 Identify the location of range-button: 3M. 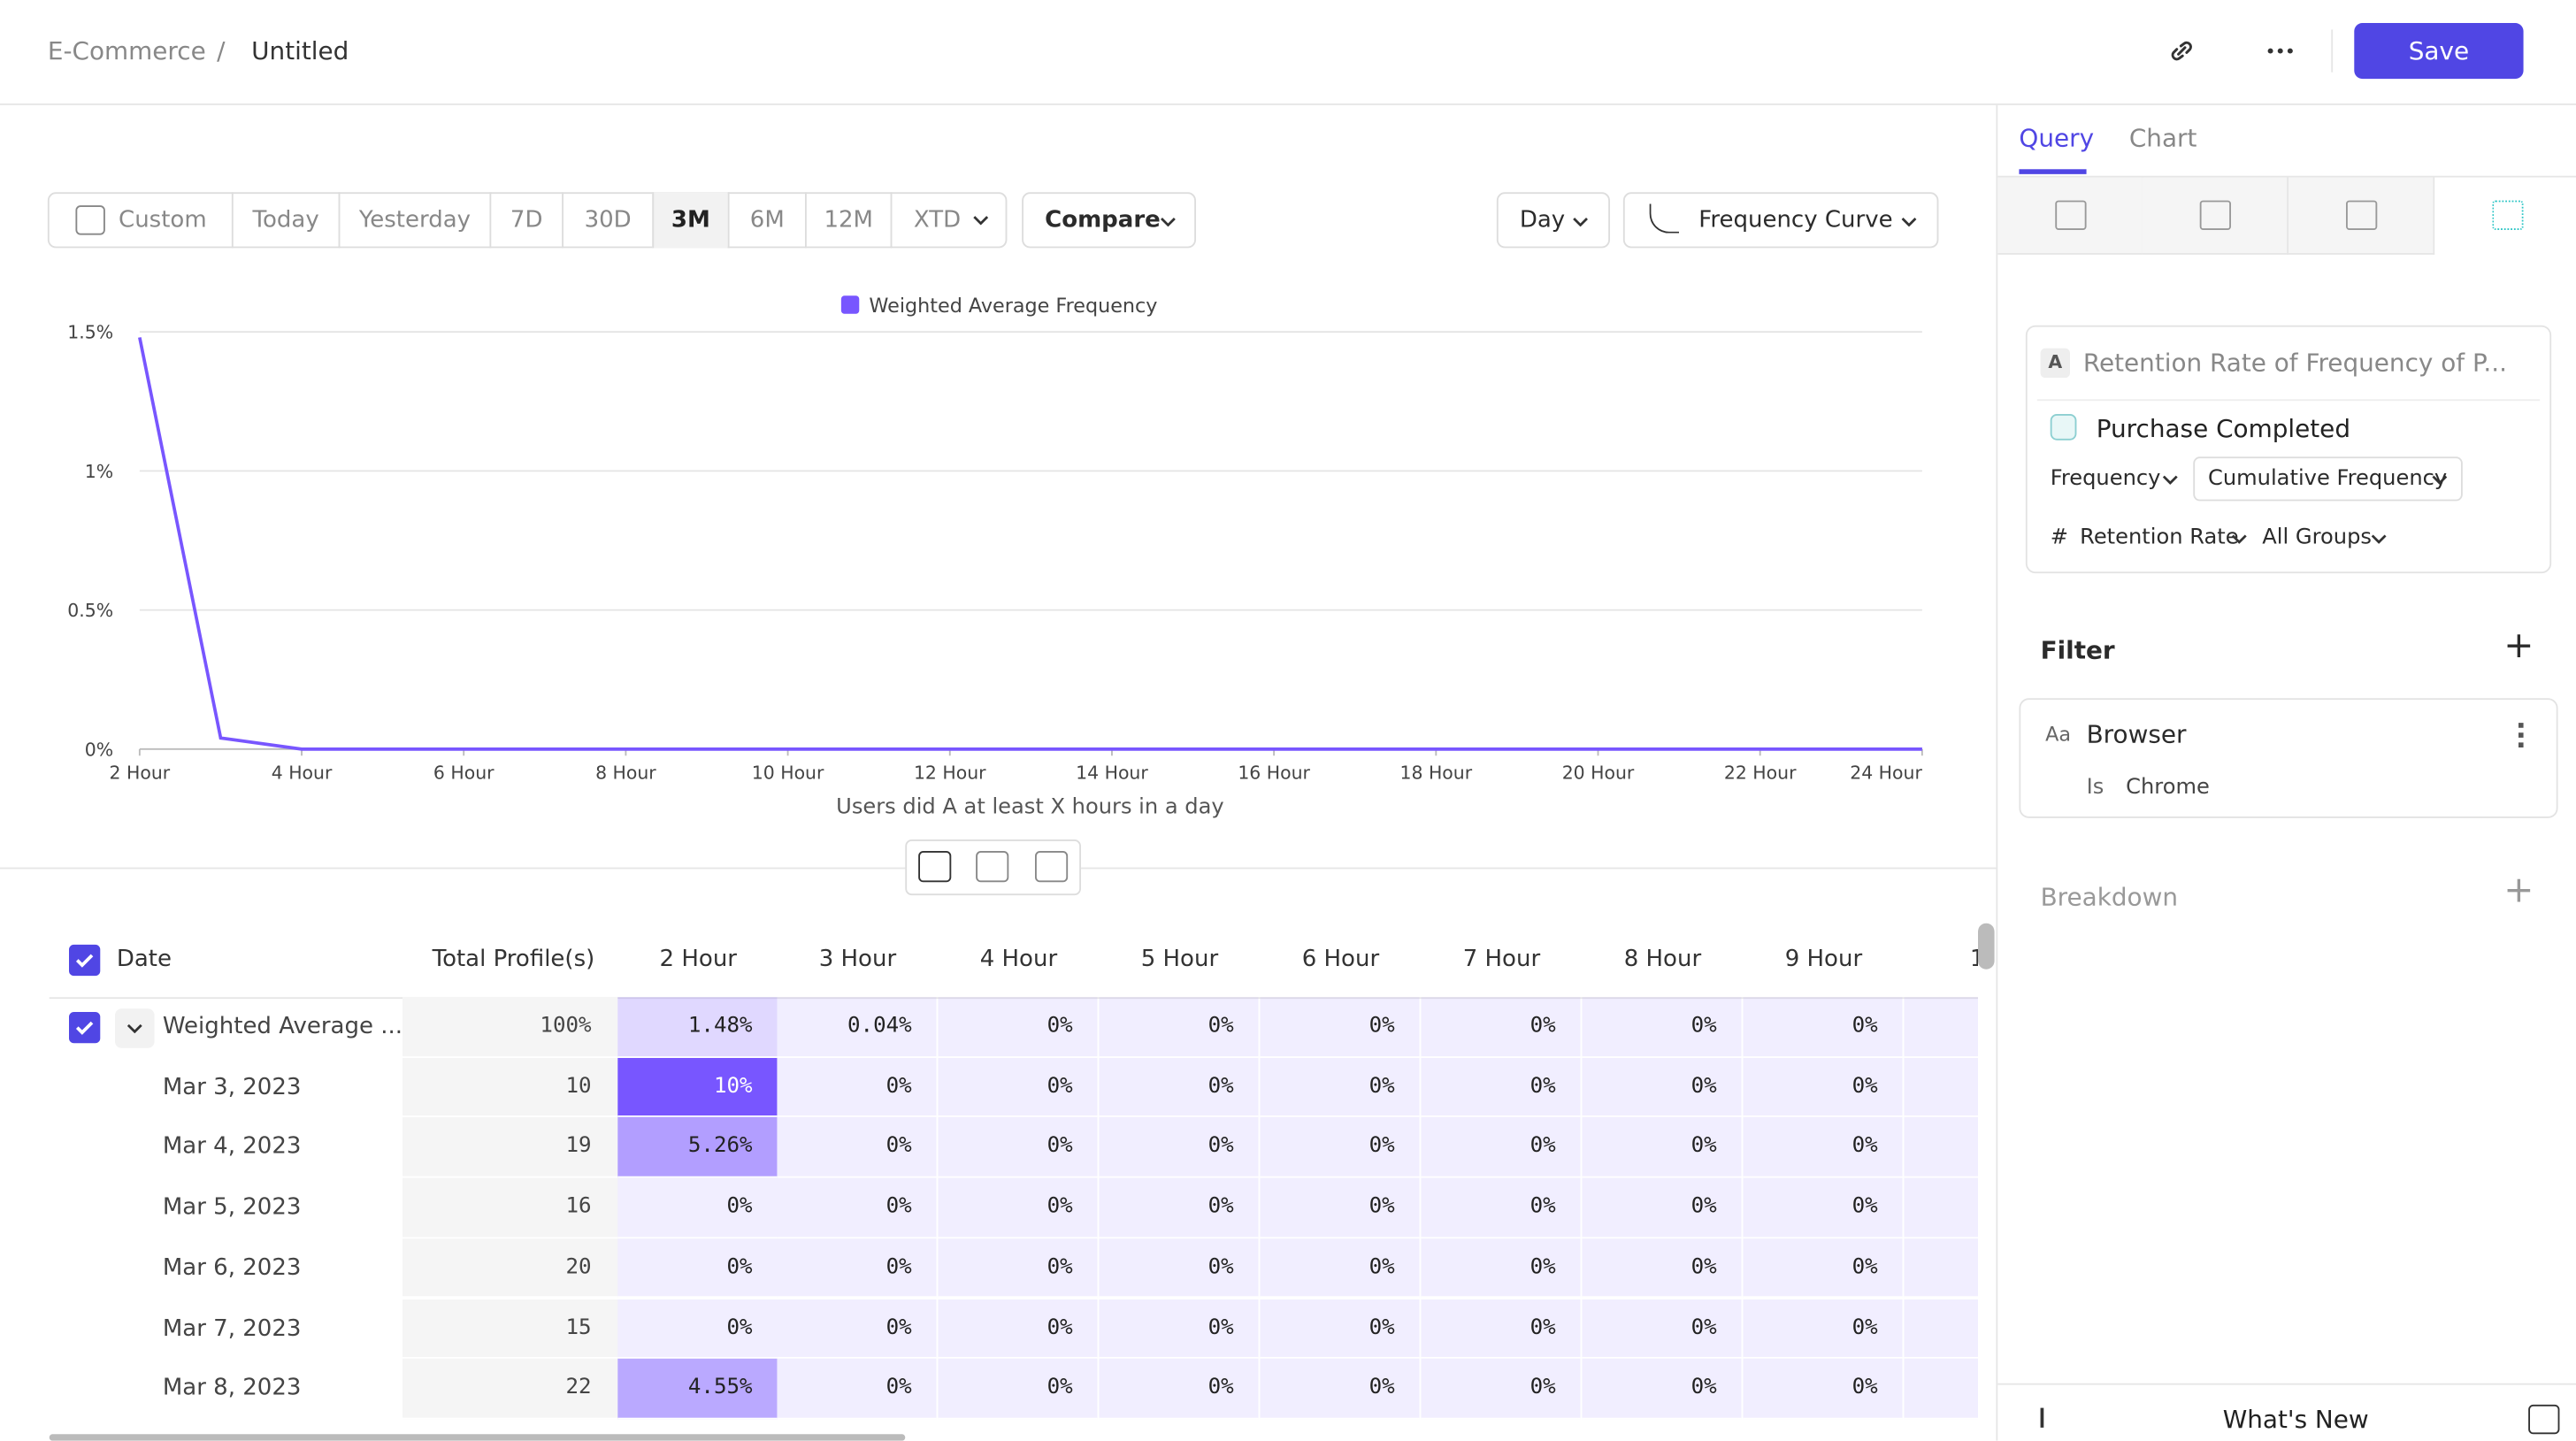
(690, 220).